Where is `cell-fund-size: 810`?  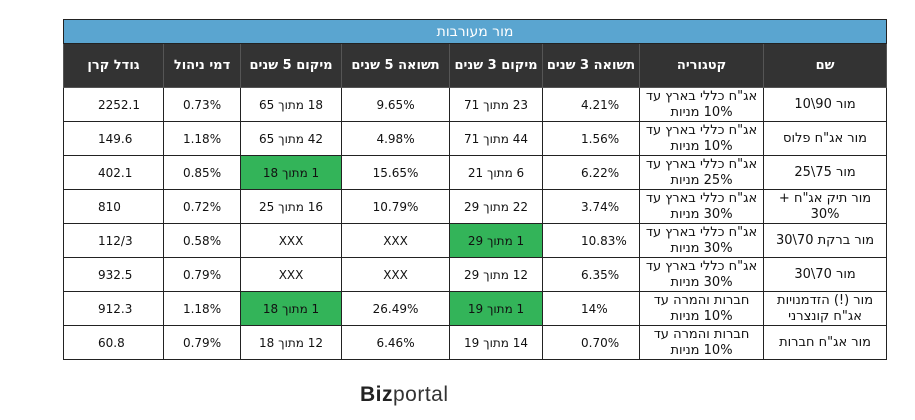
cell-fund-size: 810 is located at coordinates (113, 206).